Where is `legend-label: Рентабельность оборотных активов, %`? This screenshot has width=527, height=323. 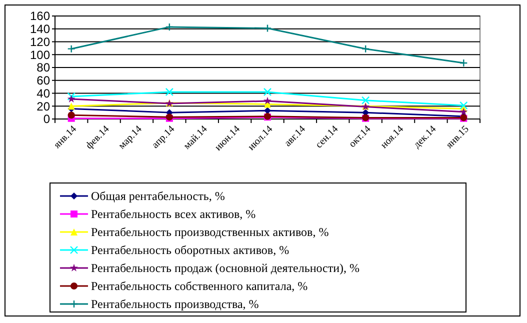 legend-label: Рентабельность оборотных активов, % is located at coordinates (190, 250).